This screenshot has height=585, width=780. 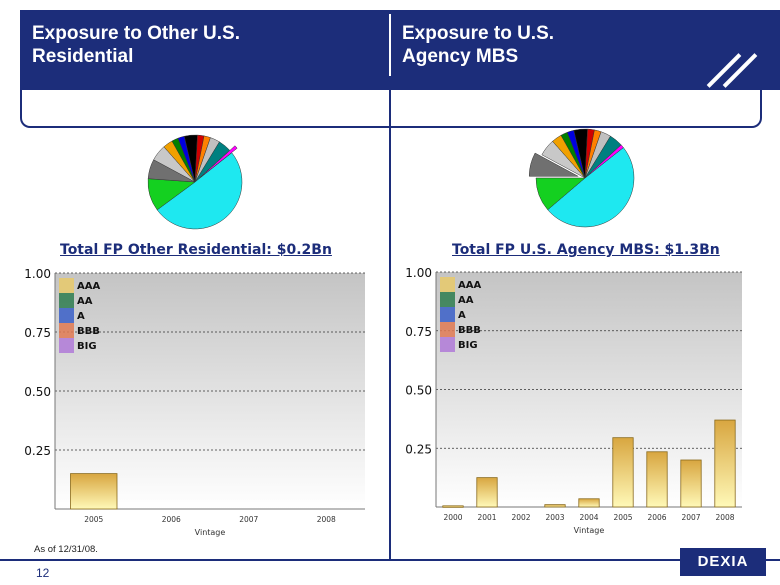 I want to click on as-of-footnote: As of 12/31/08., so click(x=66, y=549).